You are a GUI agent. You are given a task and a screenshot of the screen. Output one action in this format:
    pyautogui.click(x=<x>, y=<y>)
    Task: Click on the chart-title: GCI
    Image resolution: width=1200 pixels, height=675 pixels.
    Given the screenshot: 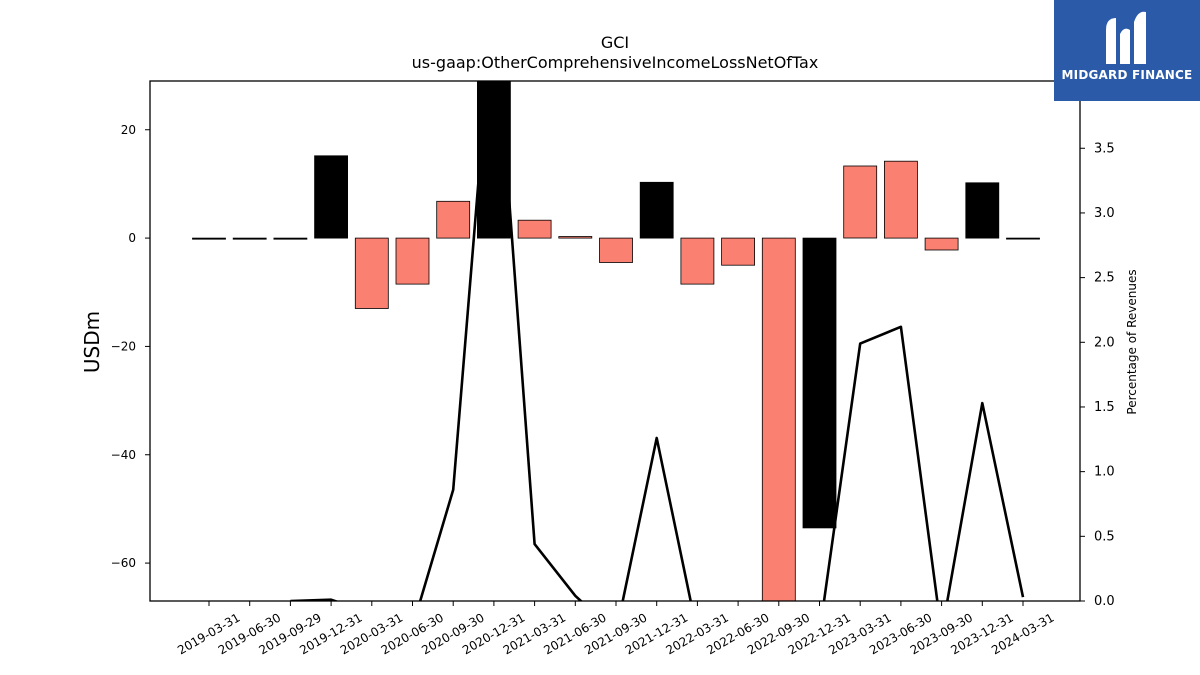 What is the action you would take?
    pyautogui.click(x=615, y=42)
    